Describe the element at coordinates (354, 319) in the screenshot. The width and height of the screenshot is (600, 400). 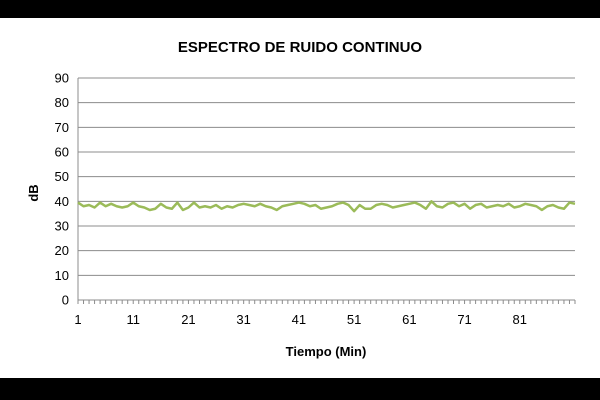
I see `x-tick-label: 51` at that location.